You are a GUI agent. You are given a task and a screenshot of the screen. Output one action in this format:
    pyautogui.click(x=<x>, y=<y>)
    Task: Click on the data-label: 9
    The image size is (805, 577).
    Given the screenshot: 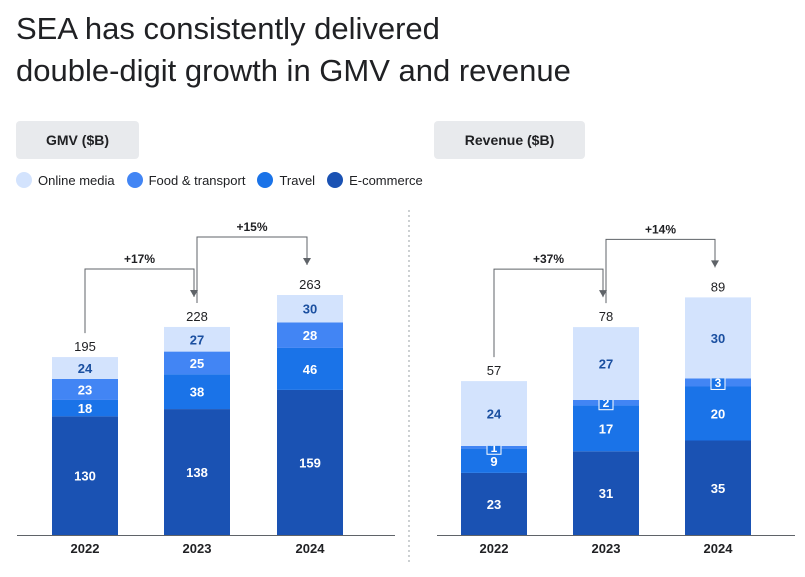 What is the action you would take?
    pyautogui.click(x=493, y=461)
    